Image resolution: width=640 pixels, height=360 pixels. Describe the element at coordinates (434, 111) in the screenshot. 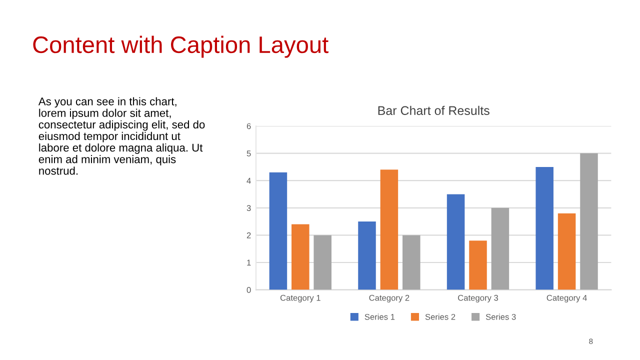

I see `chart-title: Bar Chart of Results` at that location.